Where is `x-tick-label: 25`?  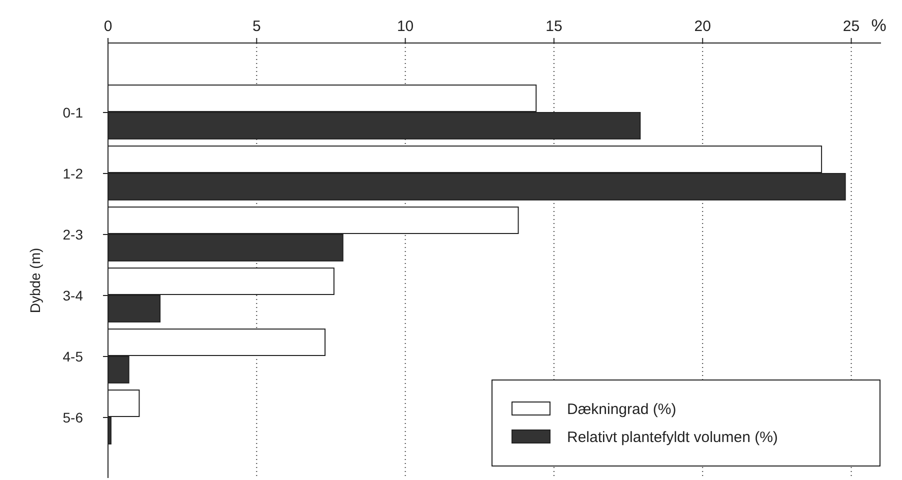 x-tick-label: 25 is located at coordinates (851, 26).